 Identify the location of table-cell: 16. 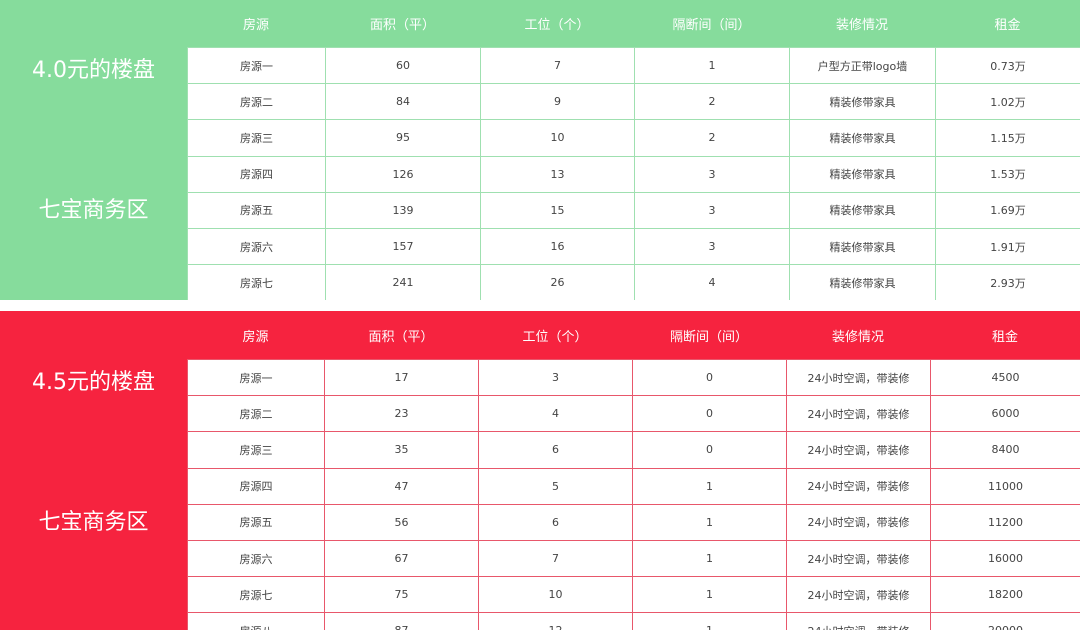
(557, 247).